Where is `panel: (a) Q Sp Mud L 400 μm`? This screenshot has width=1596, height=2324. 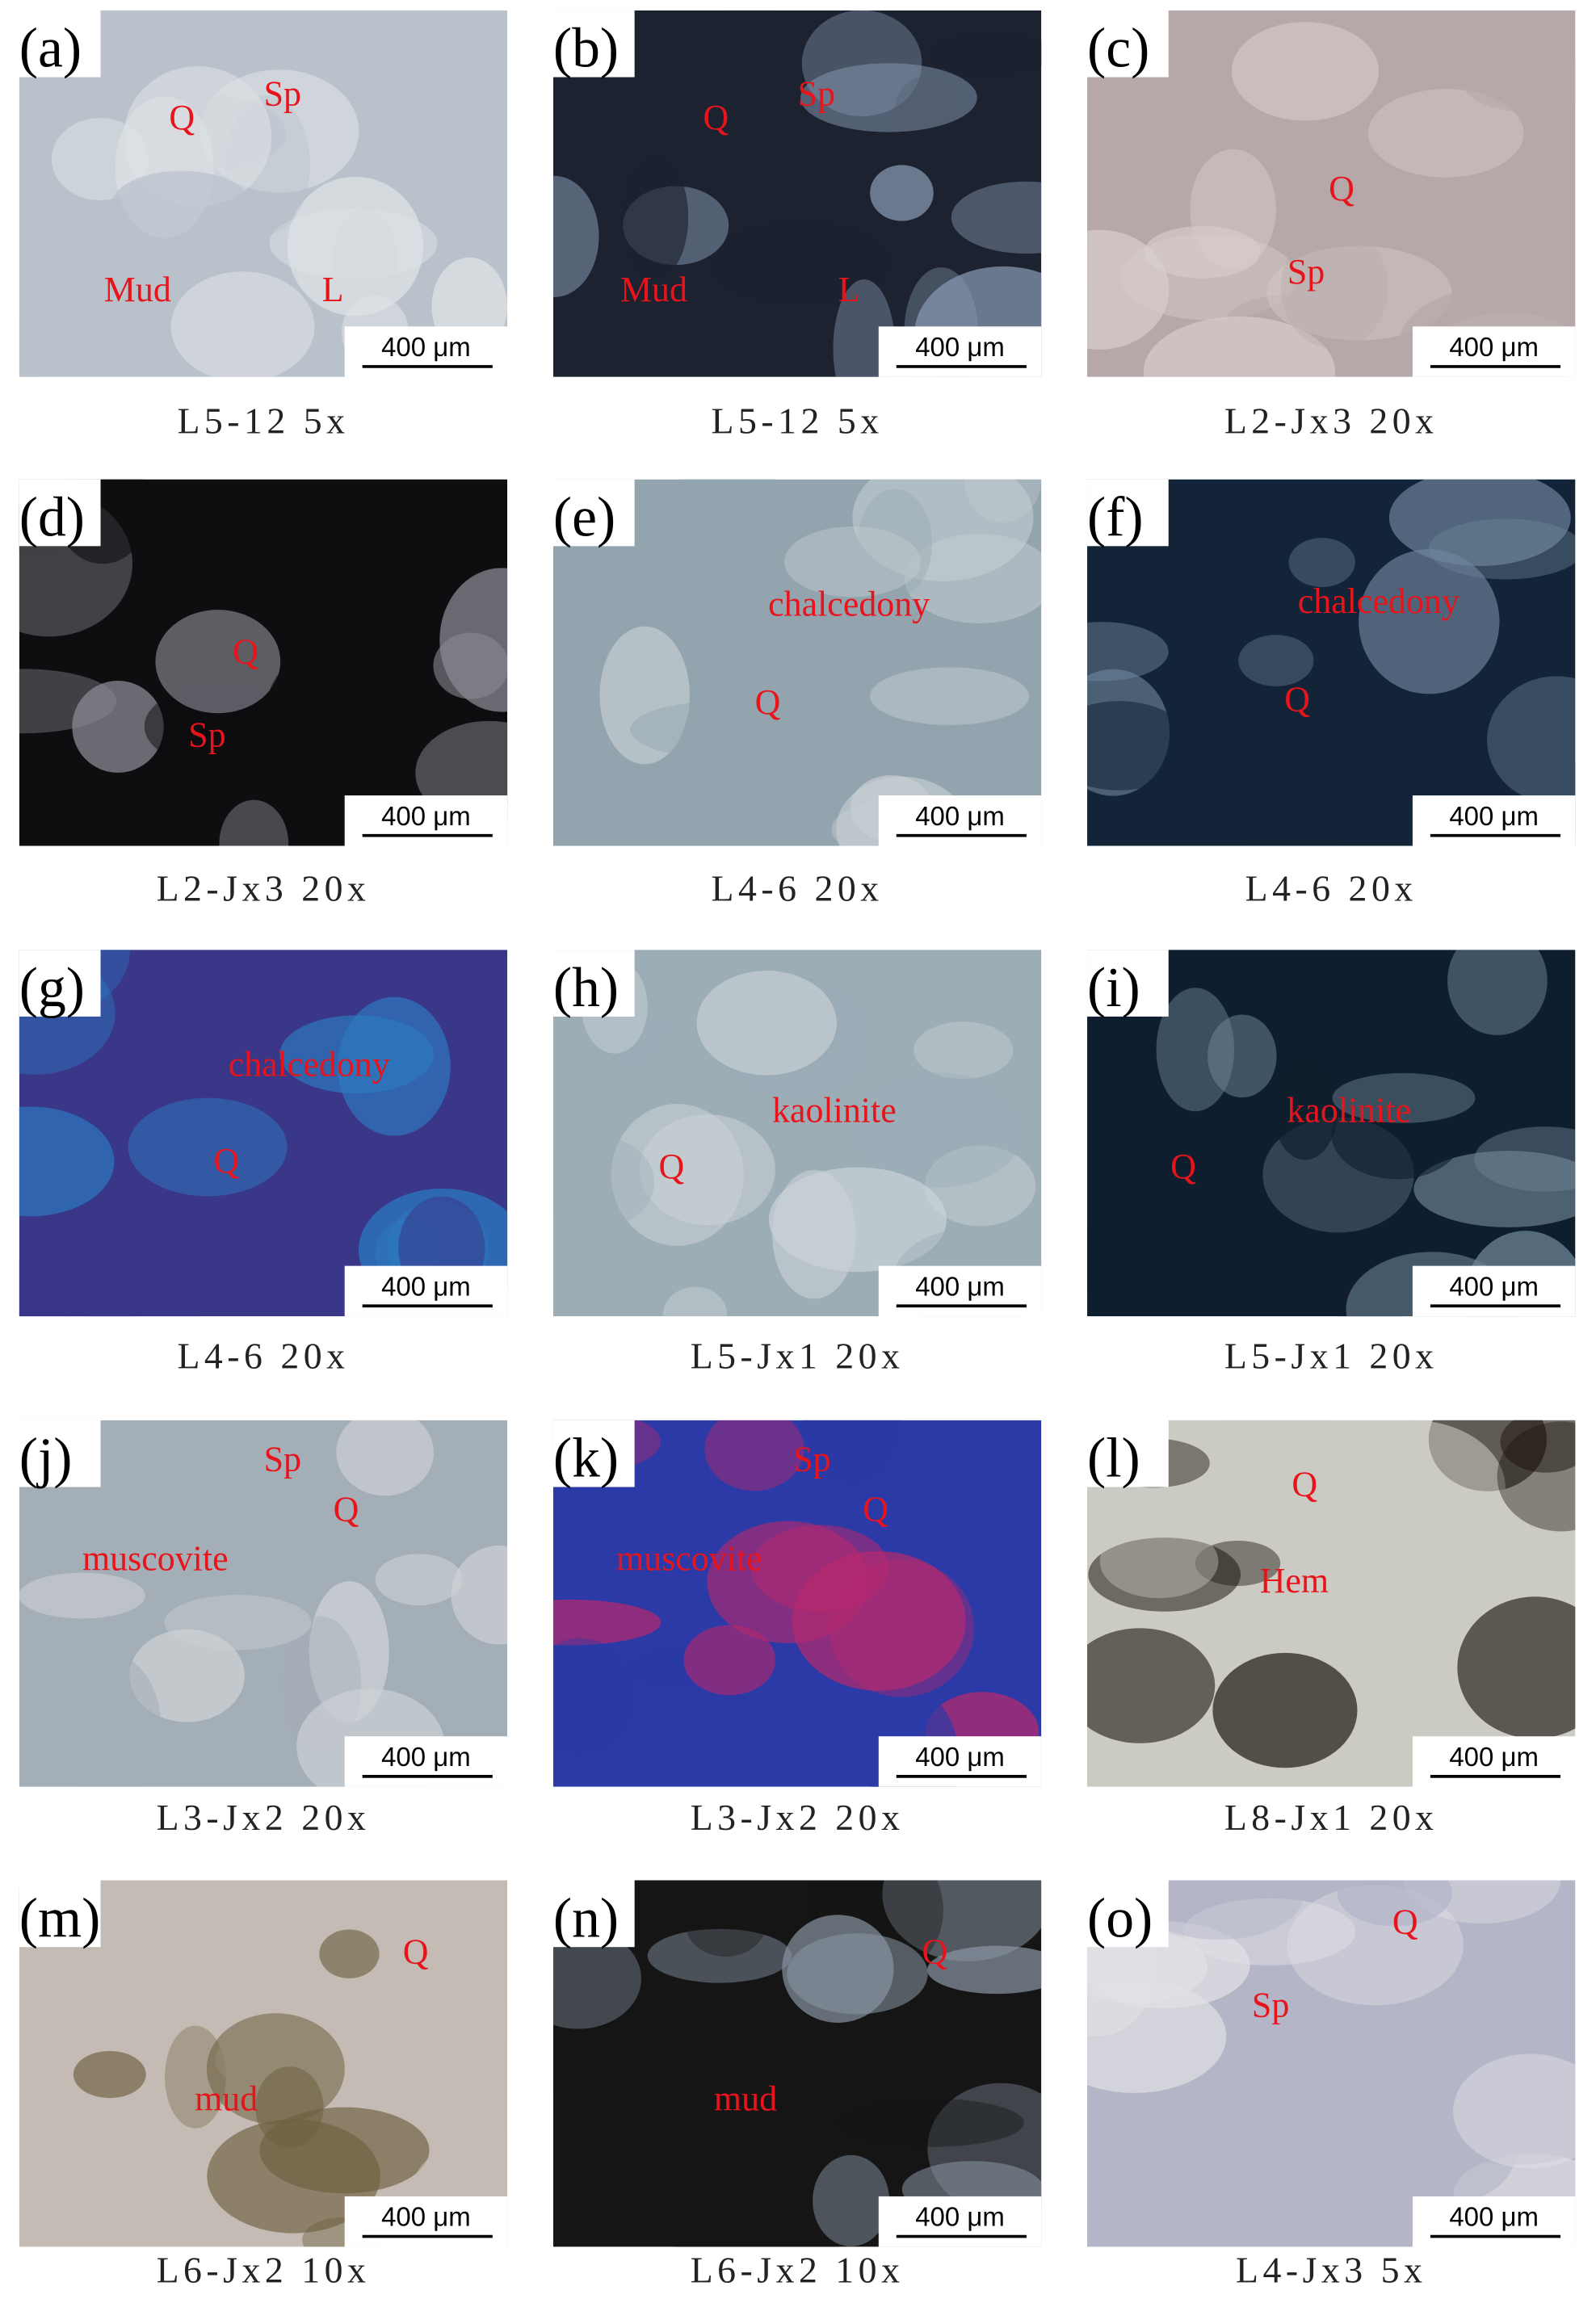 panel: (a) Q Sp Mud L 400 μm is located at coordinates (263, 193).